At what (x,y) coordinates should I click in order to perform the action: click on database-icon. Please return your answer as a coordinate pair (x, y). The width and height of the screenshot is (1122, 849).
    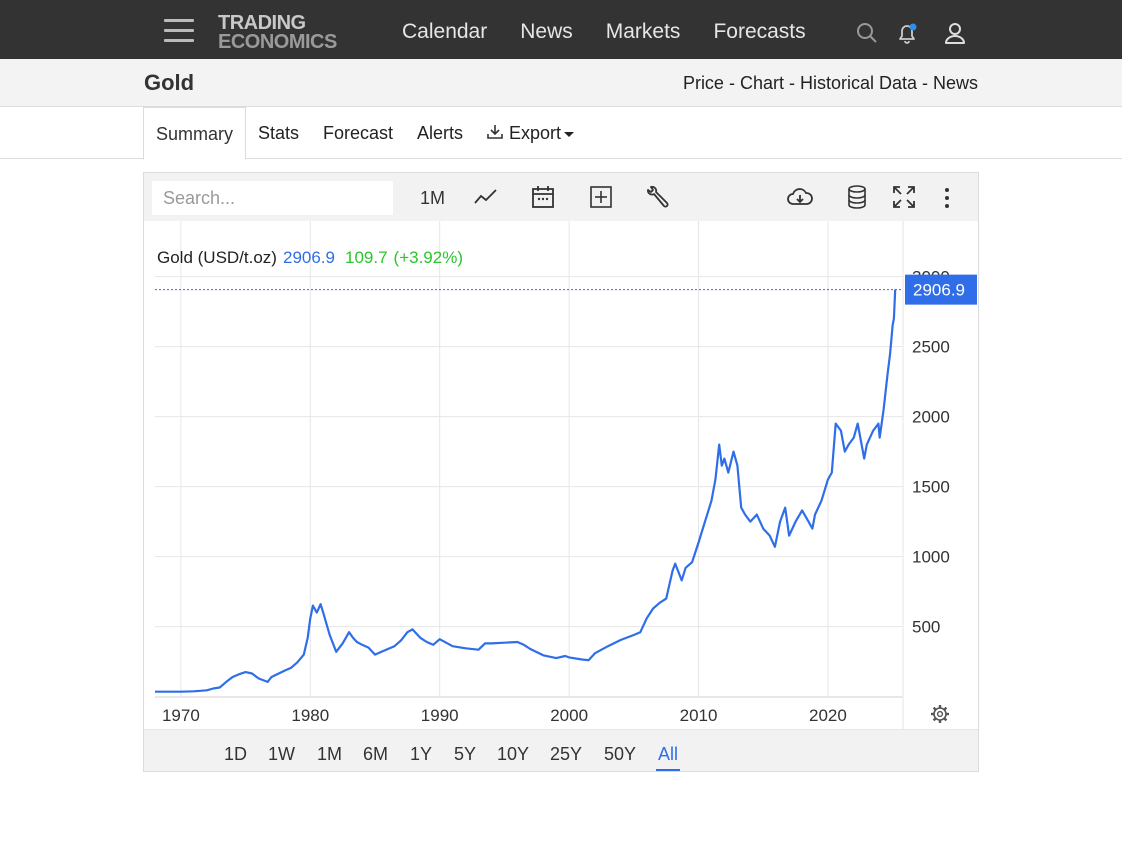
    Looking at the image, I should click on (857, 199).